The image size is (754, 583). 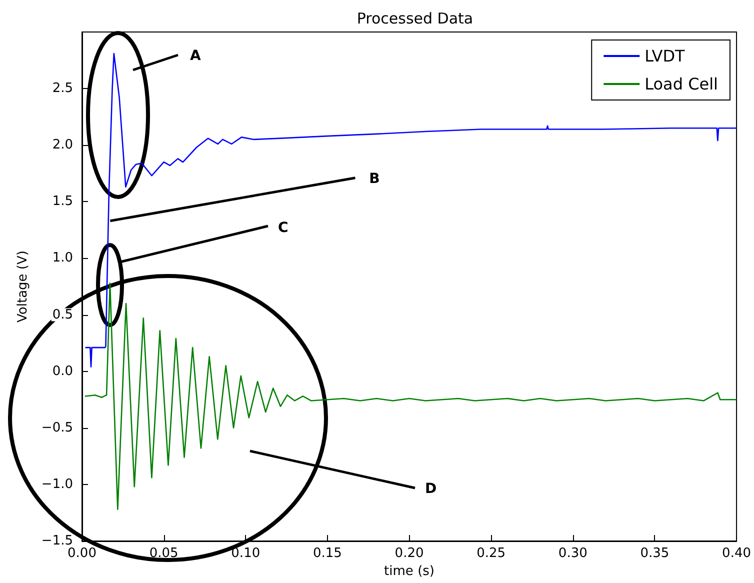 What do you see at coordinates (62, 88) in the screenshot?
I see `y-tick-label: 2.5` at bounding box center [62, 88].